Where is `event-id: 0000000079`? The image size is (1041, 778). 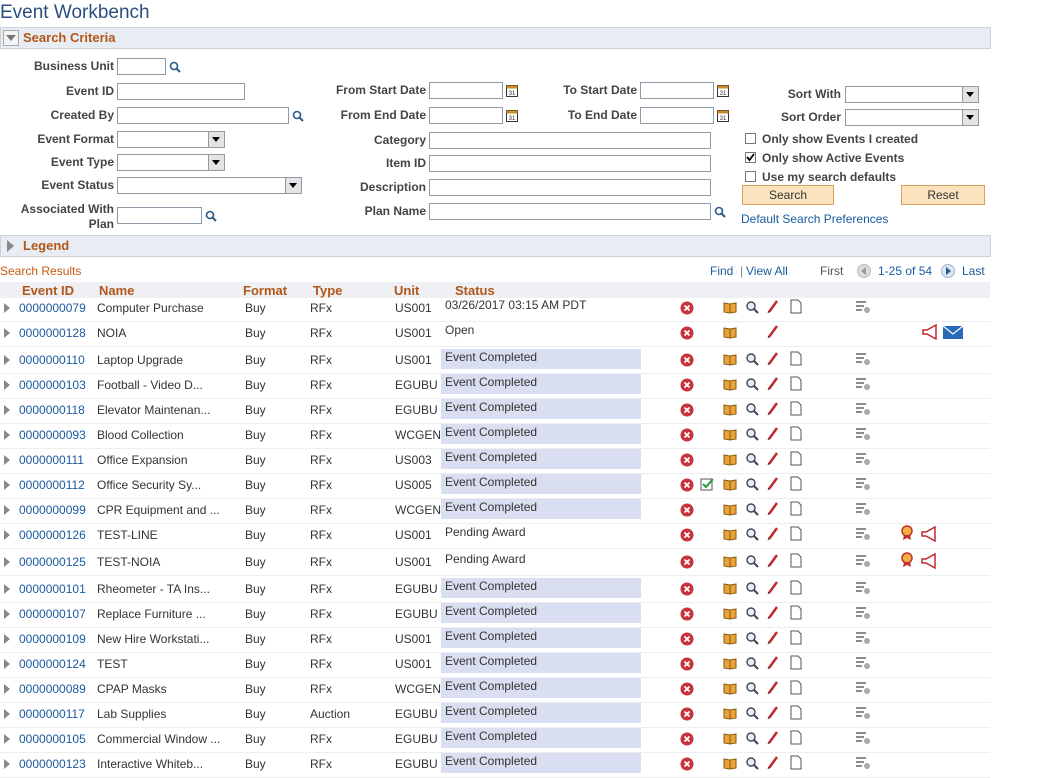
event-id: 0000000079 is located at coordinates (52, 308).